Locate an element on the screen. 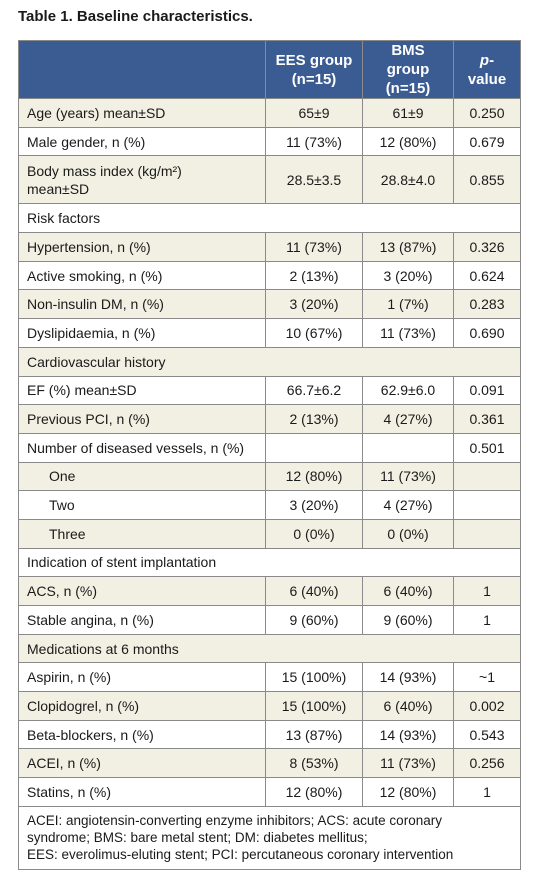 Image resolution: width=536 pixels, height=882 pixels. label-cell: Number of diseased vessels, n (%) is located at coordinates (142, 447).